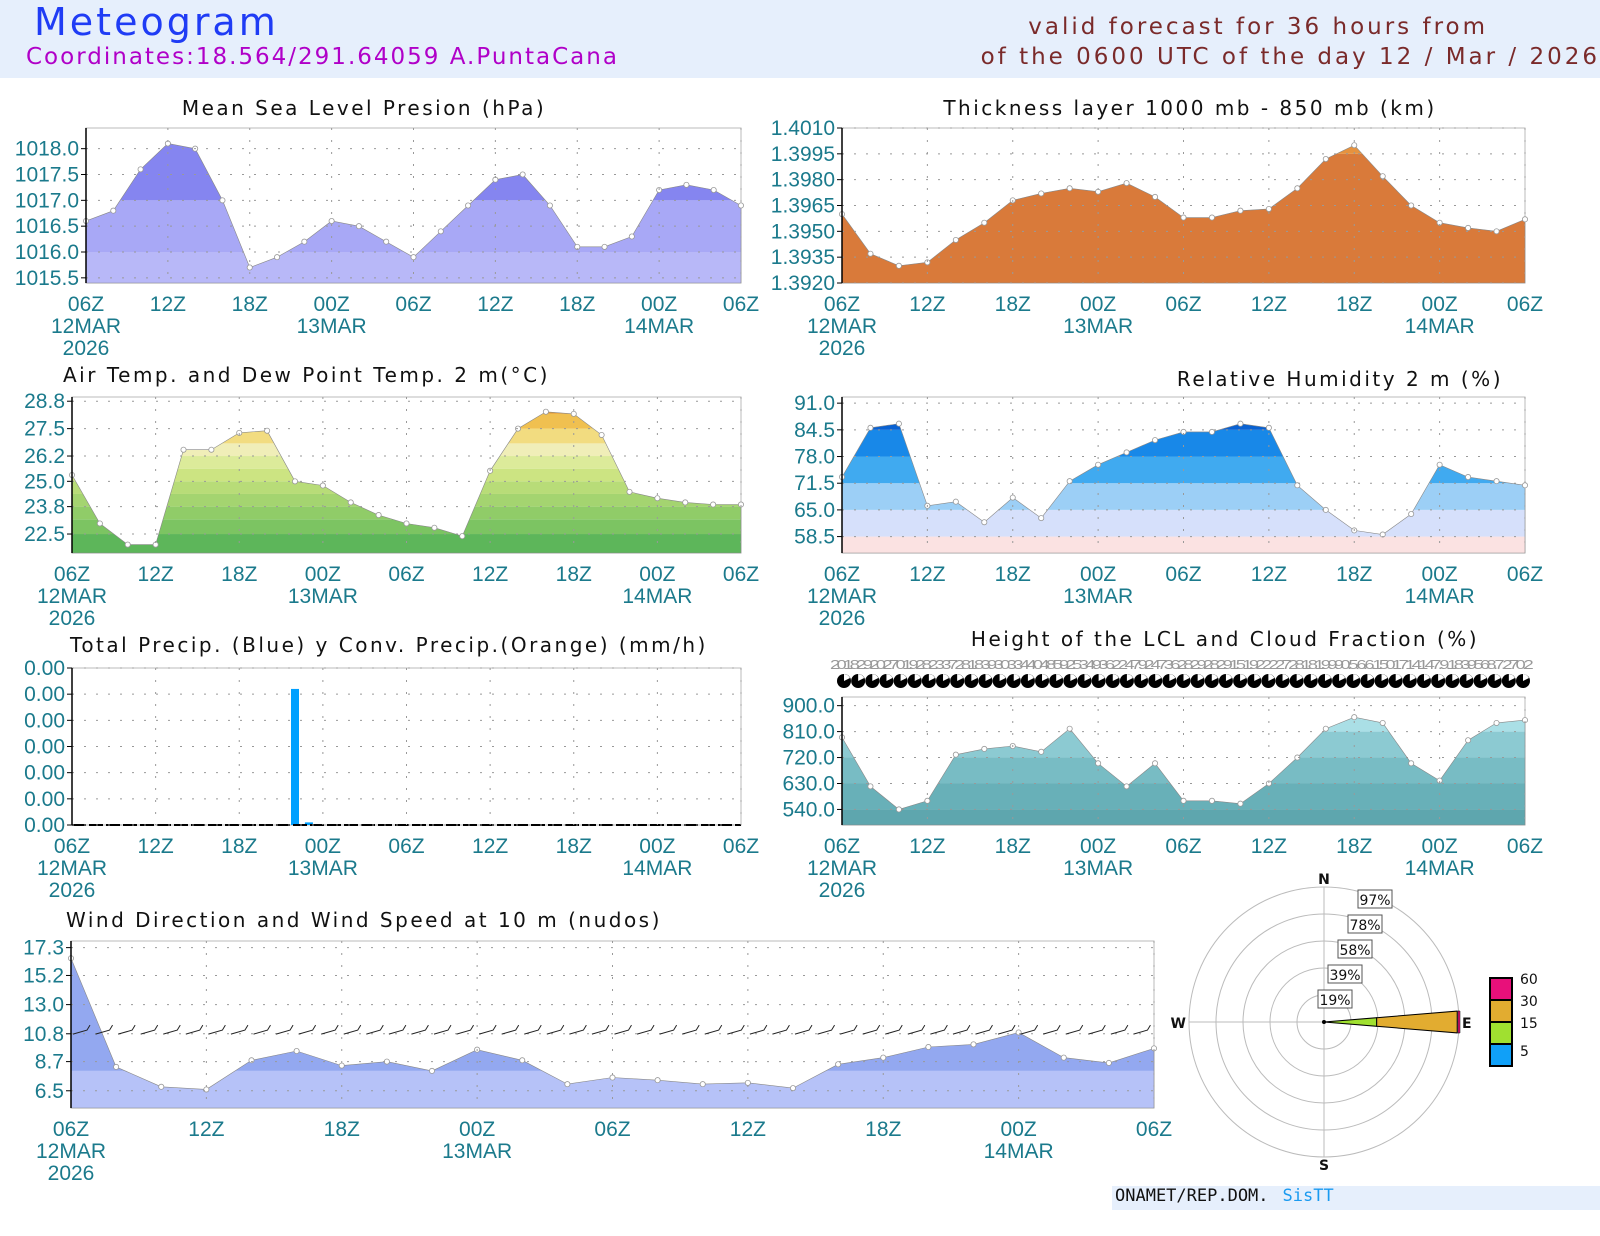 The width and height of the screenshot is (1600, 1236). Describe the element at coordinates (842, 868) in the screenshot. I see `lcl-x-date-label: 12MAR` at that location.